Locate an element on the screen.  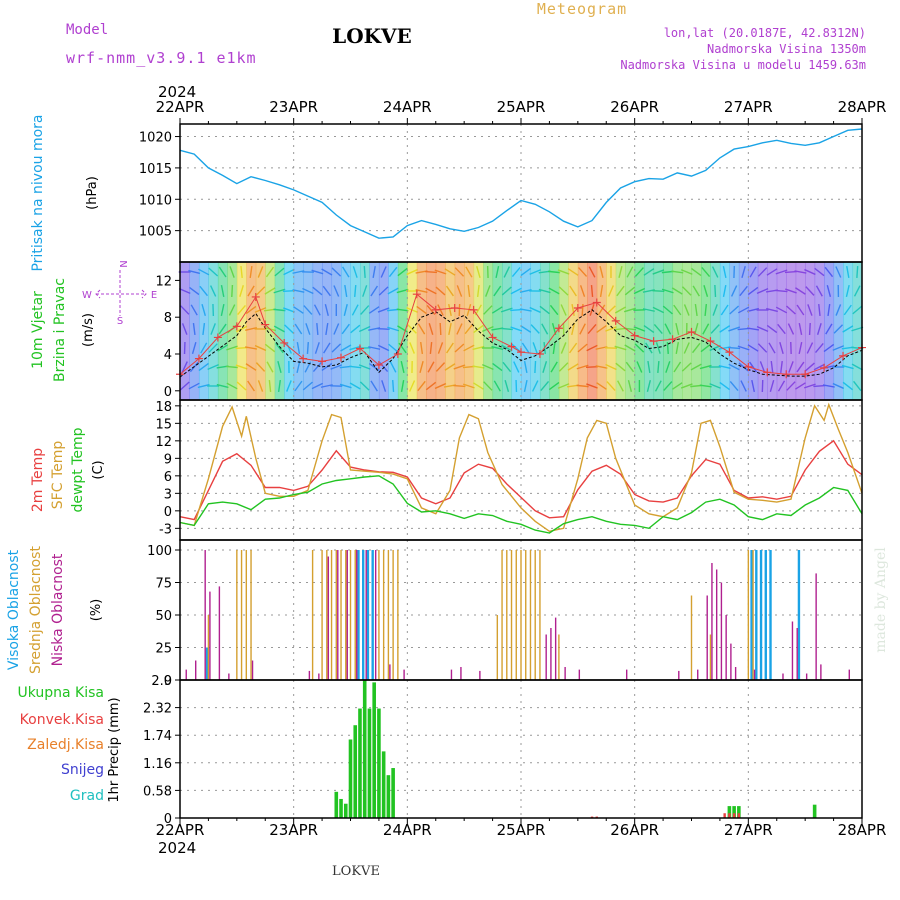
x-tick-label-top: 27APR is located at coordinates (748, 107).